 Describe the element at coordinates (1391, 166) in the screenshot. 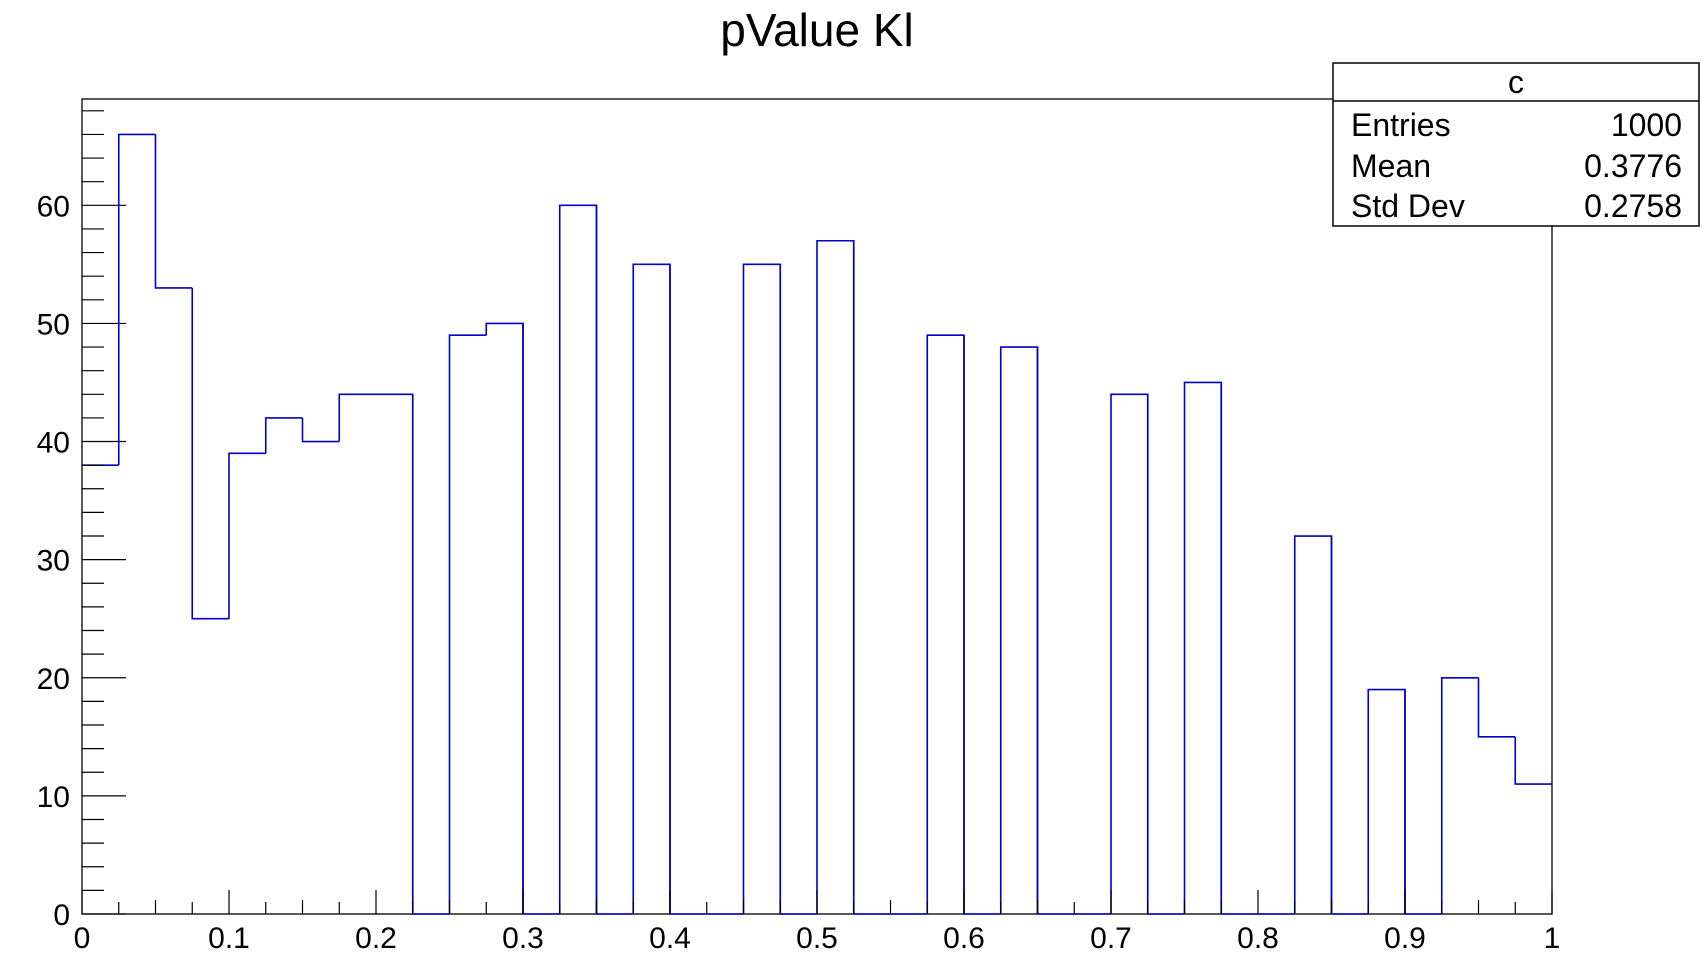

I see `stats-mean-label: Mean` at that location.